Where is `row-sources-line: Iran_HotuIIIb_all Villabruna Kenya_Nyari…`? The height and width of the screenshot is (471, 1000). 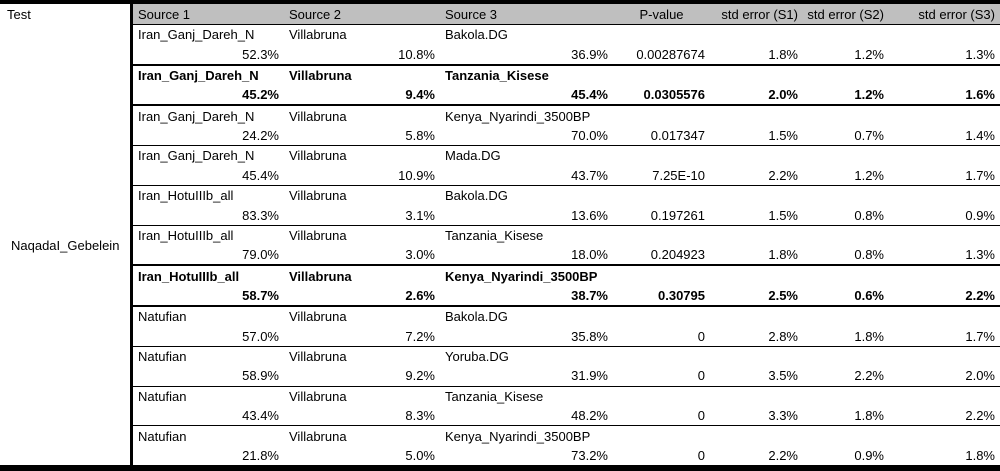 row-sources-line: Iran_HotuIIIb_all Villabruna Kenya_Nyari… is located at coordinates (566, 275).